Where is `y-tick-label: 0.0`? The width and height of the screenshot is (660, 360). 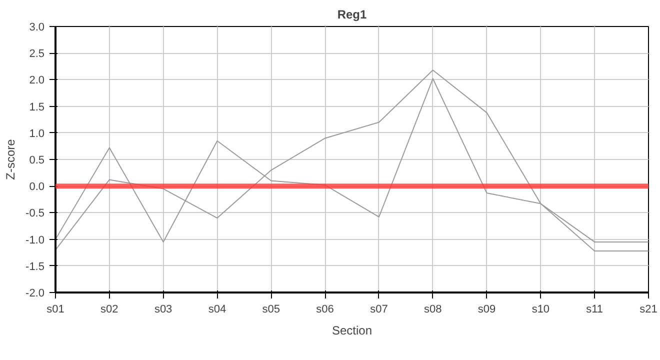
y-tick-label: 0.0 is located at coordinates (37, 187).